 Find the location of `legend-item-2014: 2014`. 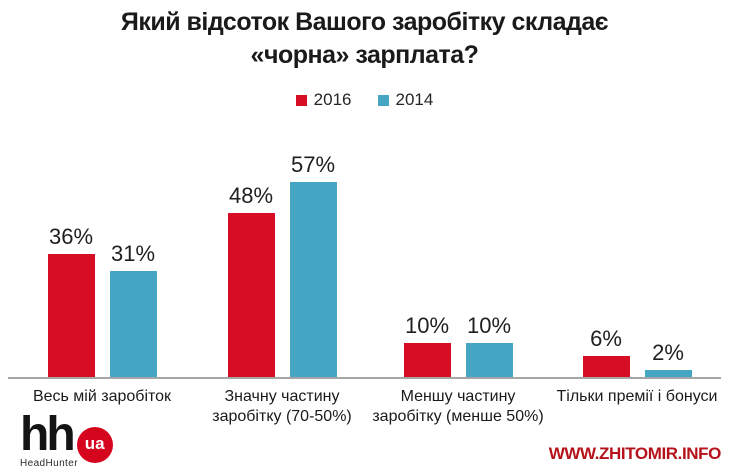

legend-item-2014: 2014 is located at coordinates (405, 100).